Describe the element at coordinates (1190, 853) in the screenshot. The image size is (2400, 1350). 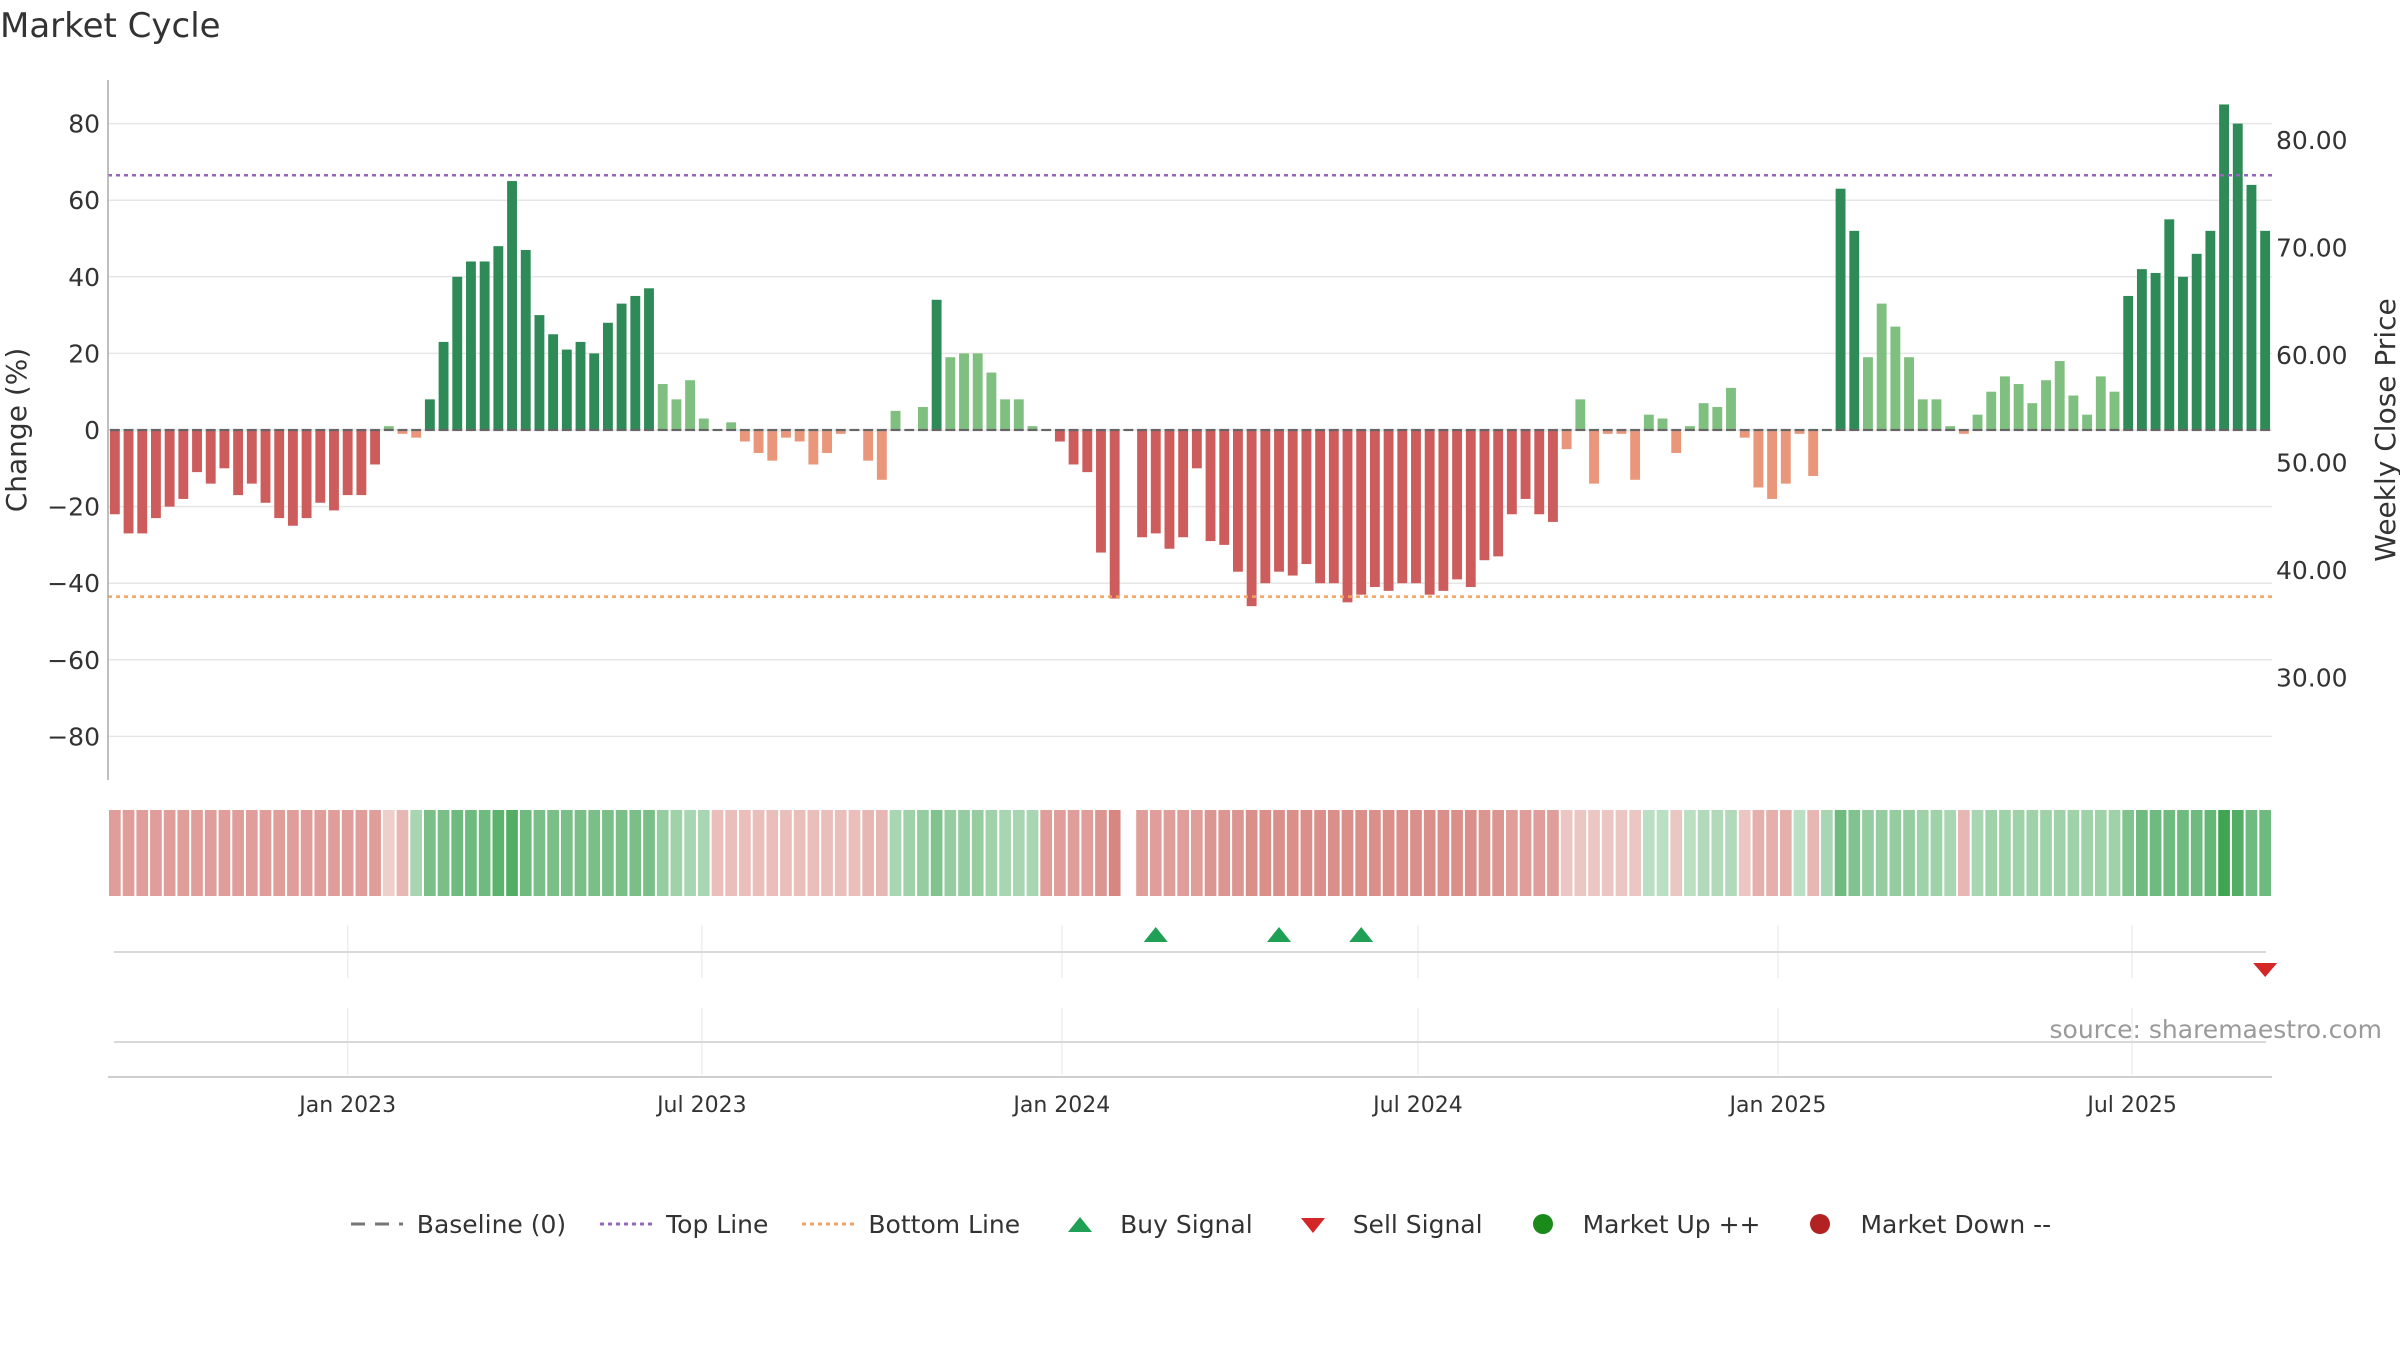
I see `strength-strip` at that location.